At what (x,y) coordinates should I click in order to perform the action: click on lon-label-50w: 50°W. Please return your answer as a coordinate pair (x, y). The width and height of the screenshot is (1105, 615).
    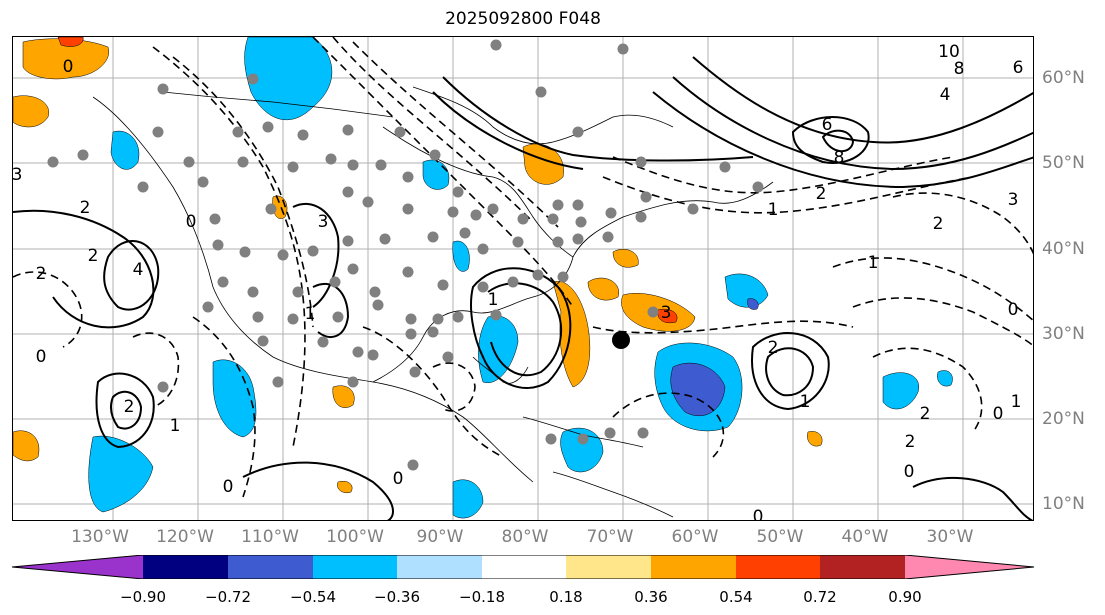
    Looking at the image, I should click on (780, 537).